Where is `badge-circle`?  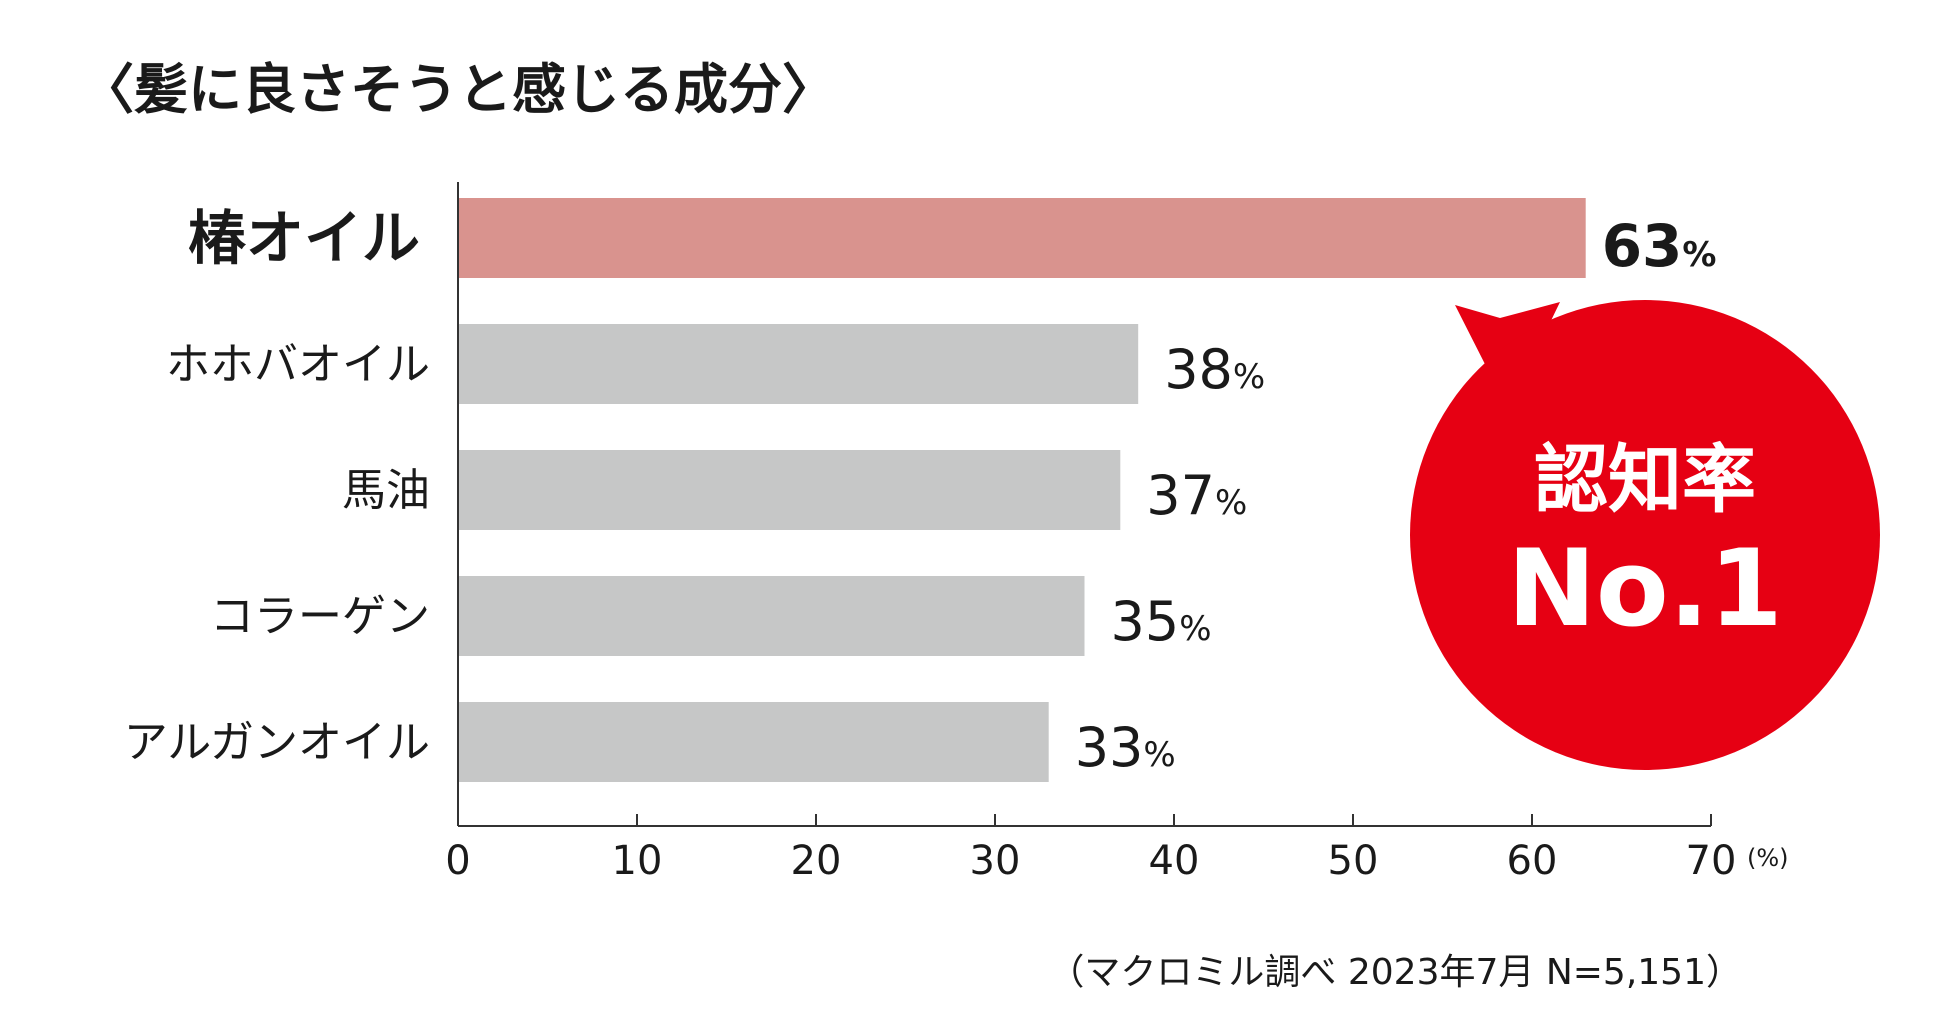 badge-circle is located at coordinates (1645, 535).